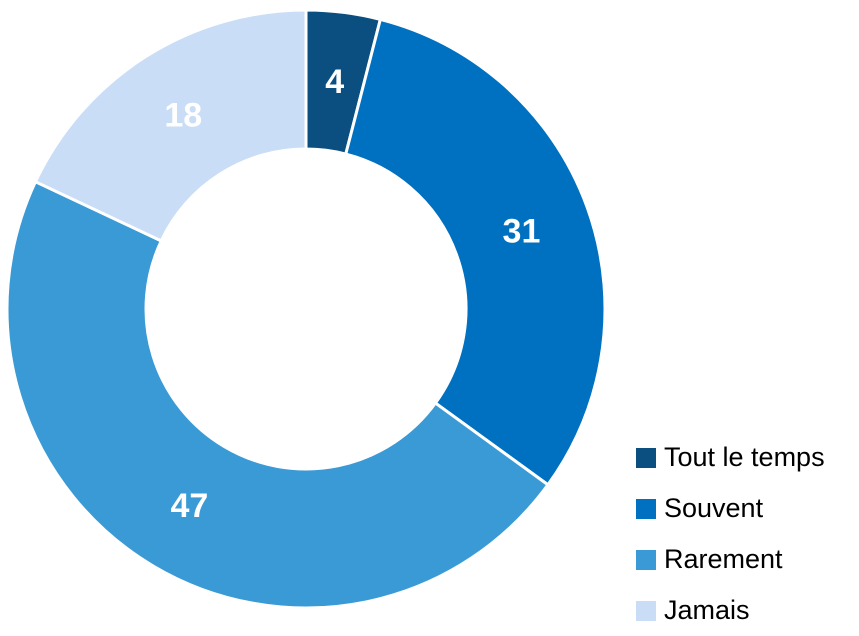 The image size is (859, 636). What do you see at coordinates (522, 231) in the screenshot?
I see `slice-value-label: 31` at bounding box center [522, 231].